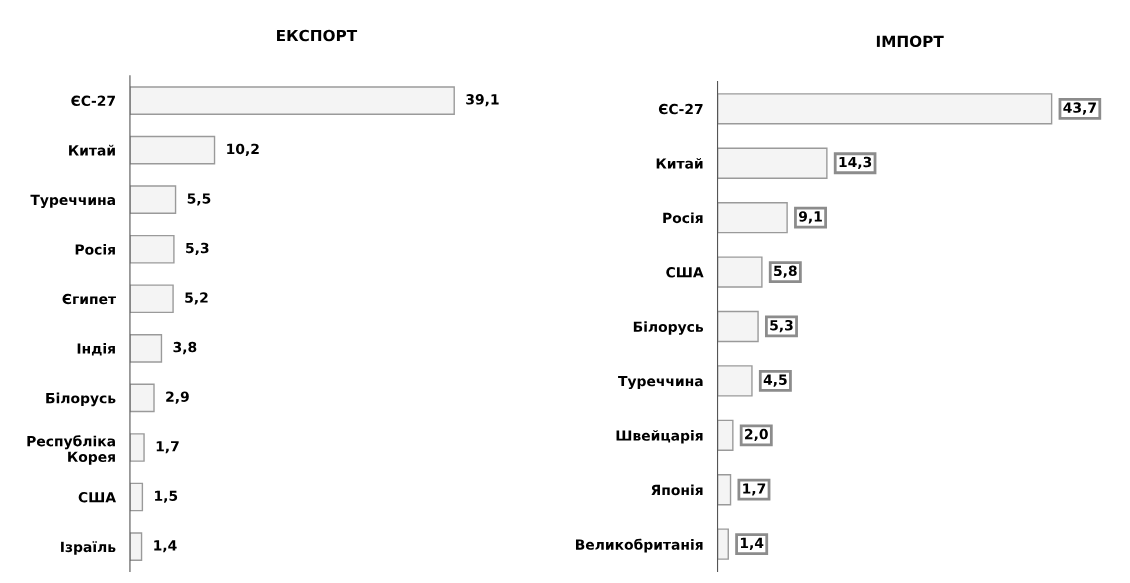 This screenshot has height=583, width=1130. I want to click on data-label: 4,5, so click(775, 380).